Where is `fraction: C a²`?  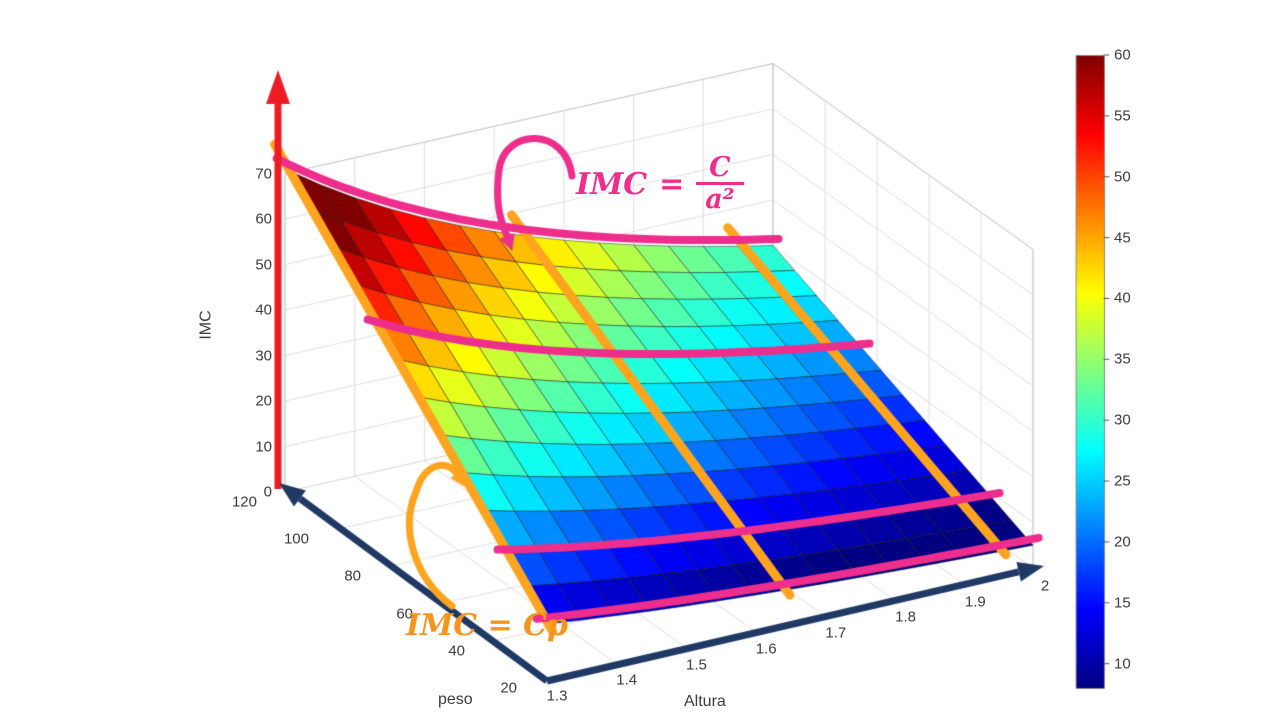 fraction: C a² is located at coordinates (720, 183).